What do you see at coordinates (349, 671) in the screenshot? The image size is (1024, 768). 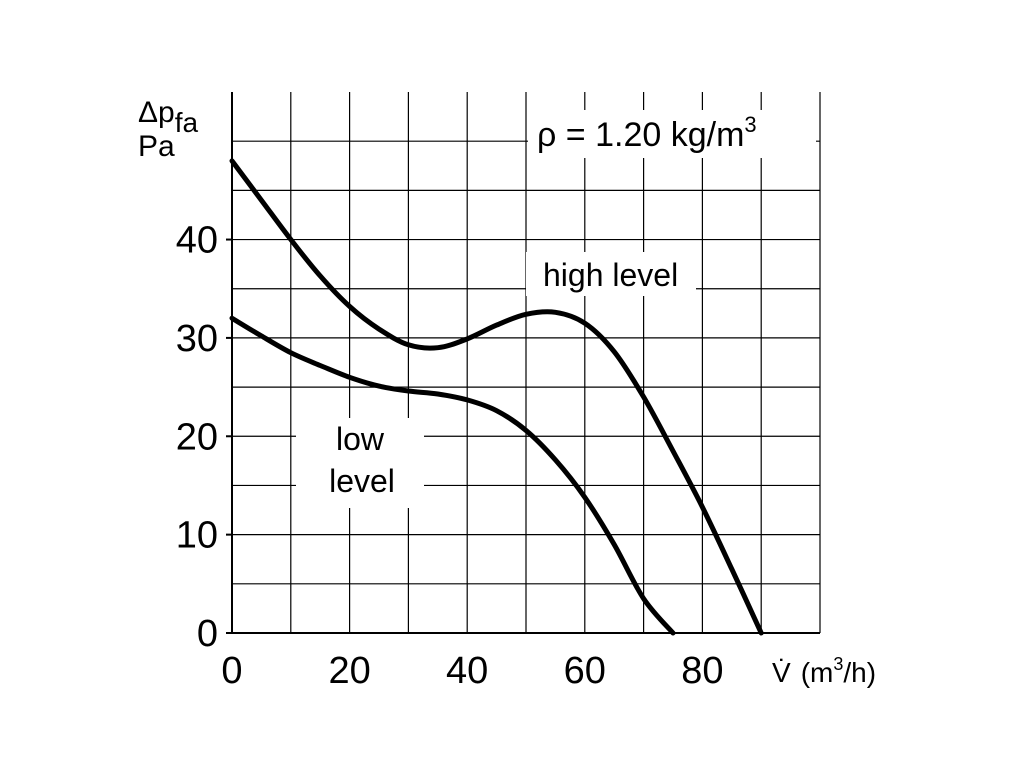 I see `x-tick-label: 20` at bounding box center [349, 671].